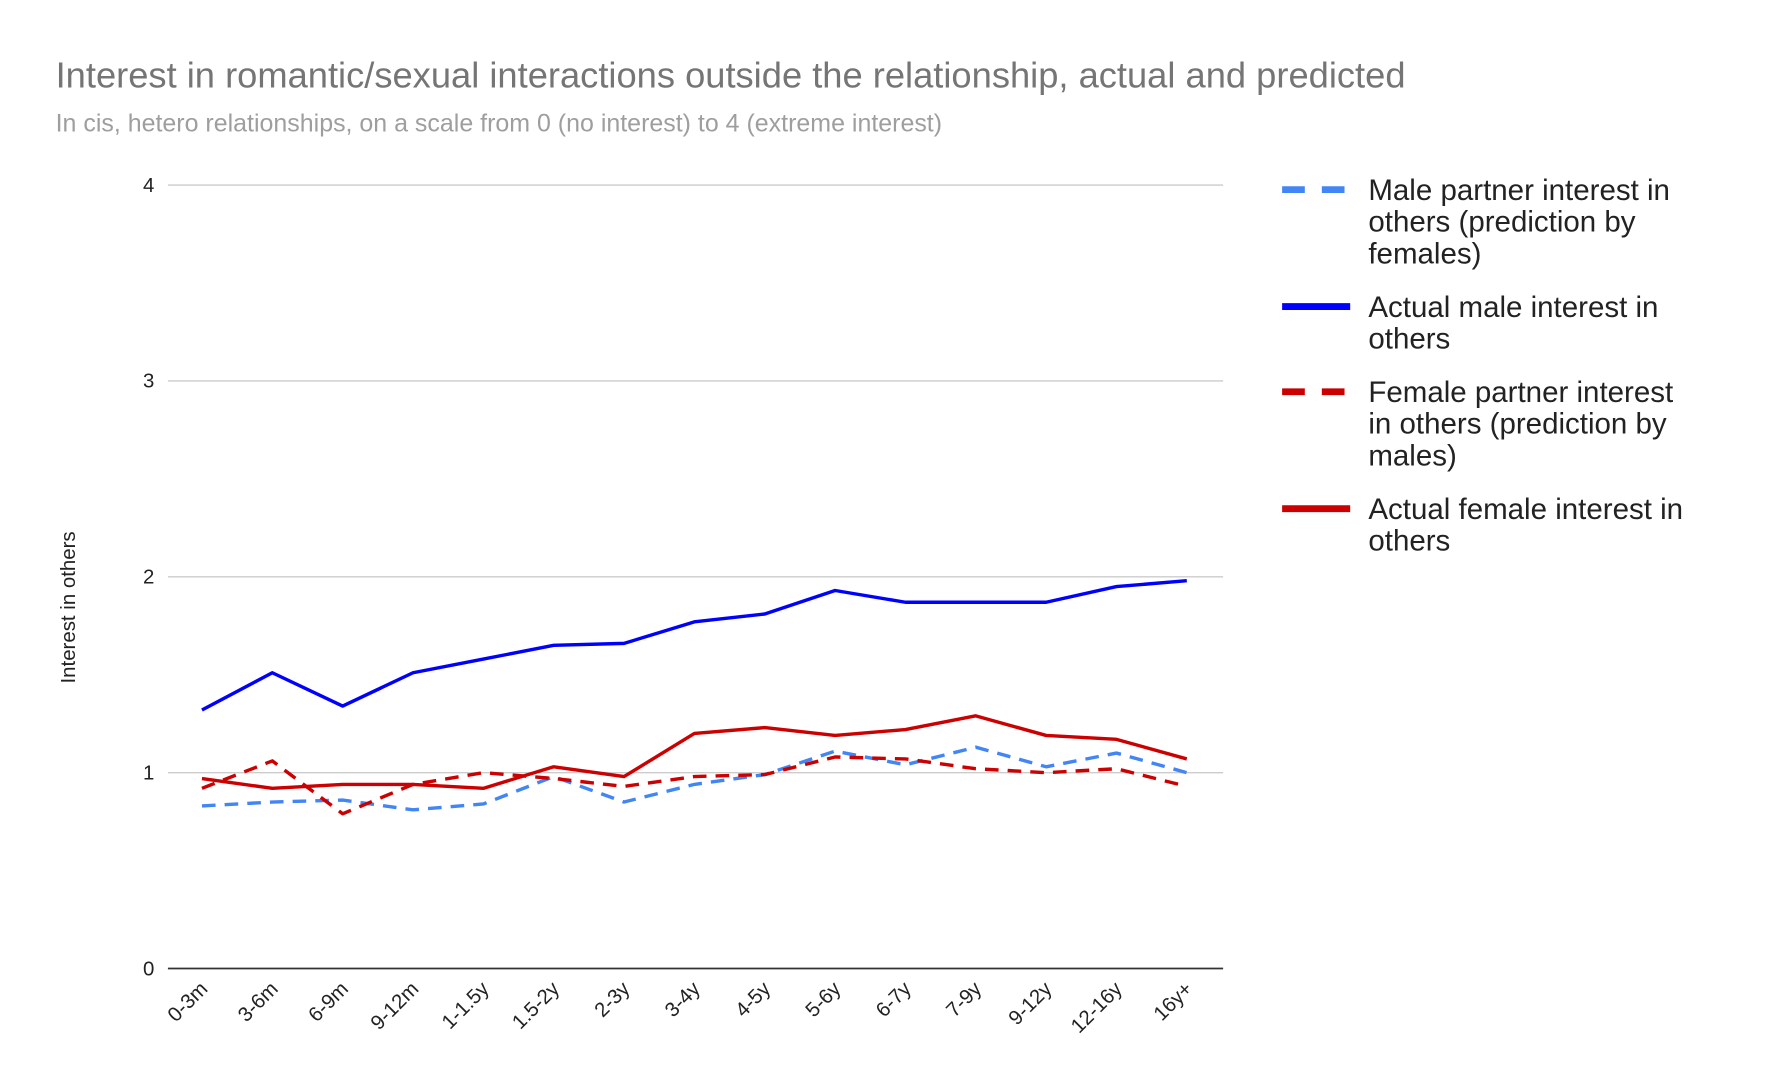  I want to click on y-tick-label: 4, so click(148, 186).